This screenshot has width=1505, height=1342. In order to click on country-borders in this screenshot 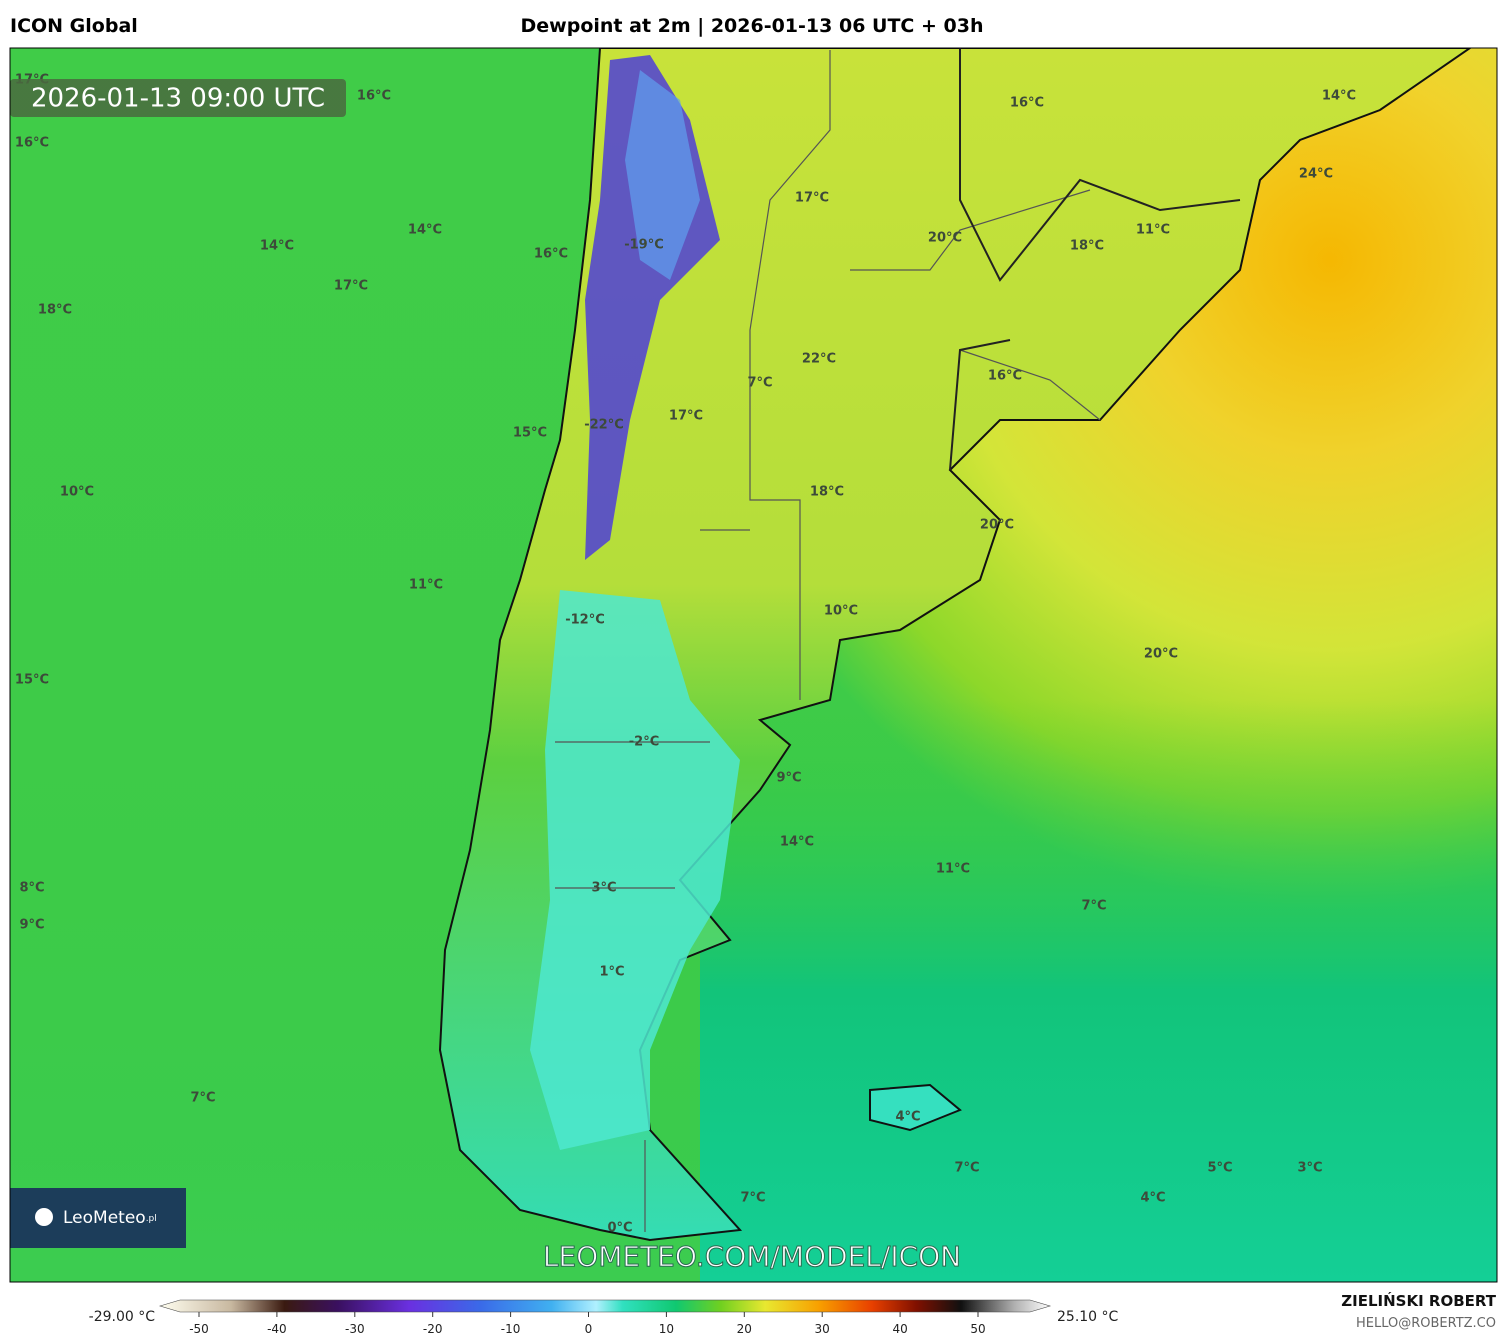, I will do `click(1095, 259)`.